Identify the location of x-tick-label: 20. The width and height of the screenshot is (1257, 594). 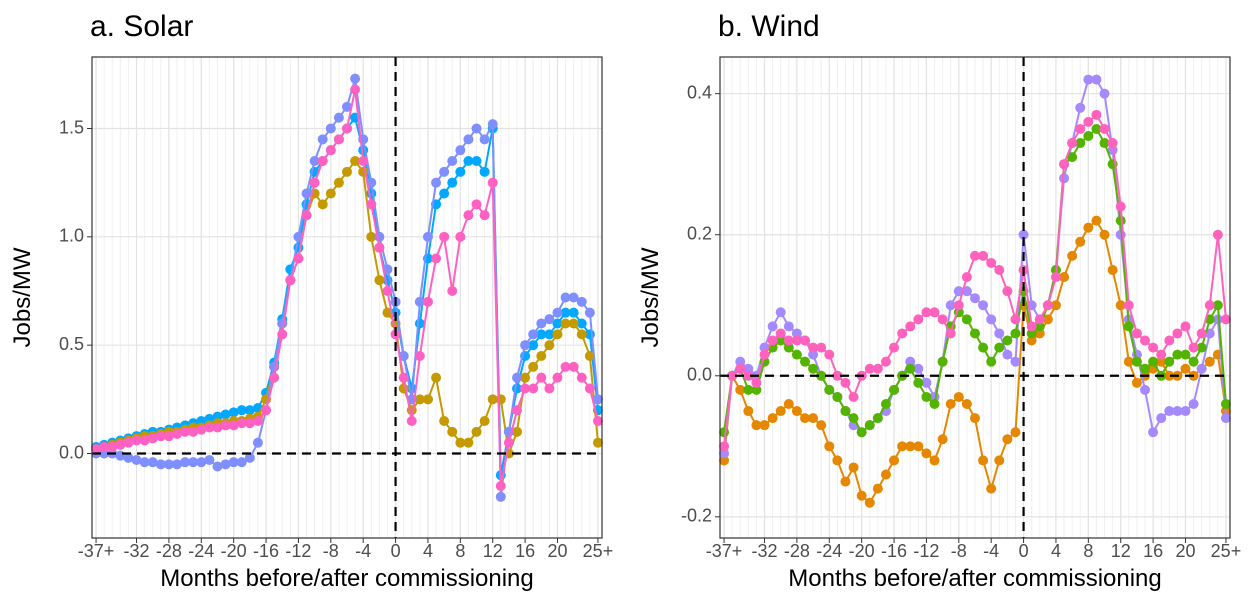
(1185, 551).